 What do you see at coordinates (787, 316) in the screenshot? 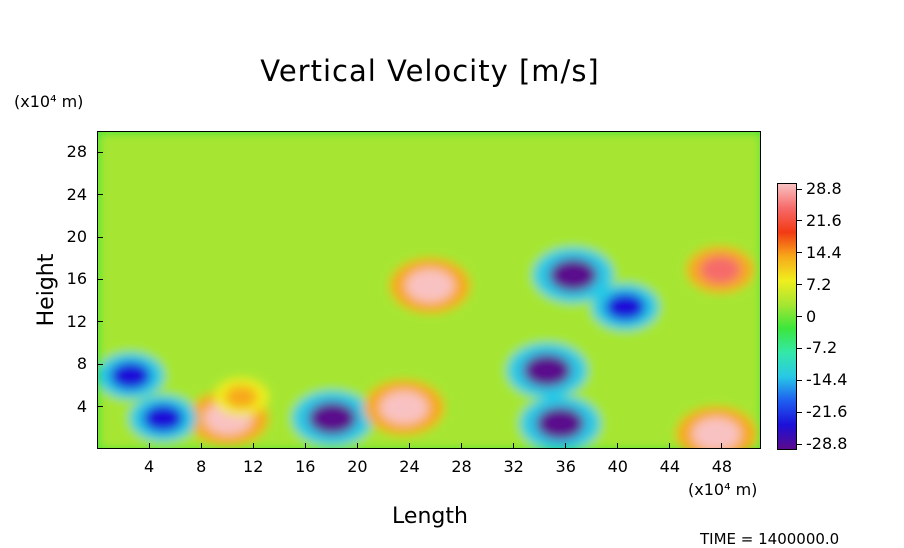
I see `colorbar` at bounding box center [787, 316].